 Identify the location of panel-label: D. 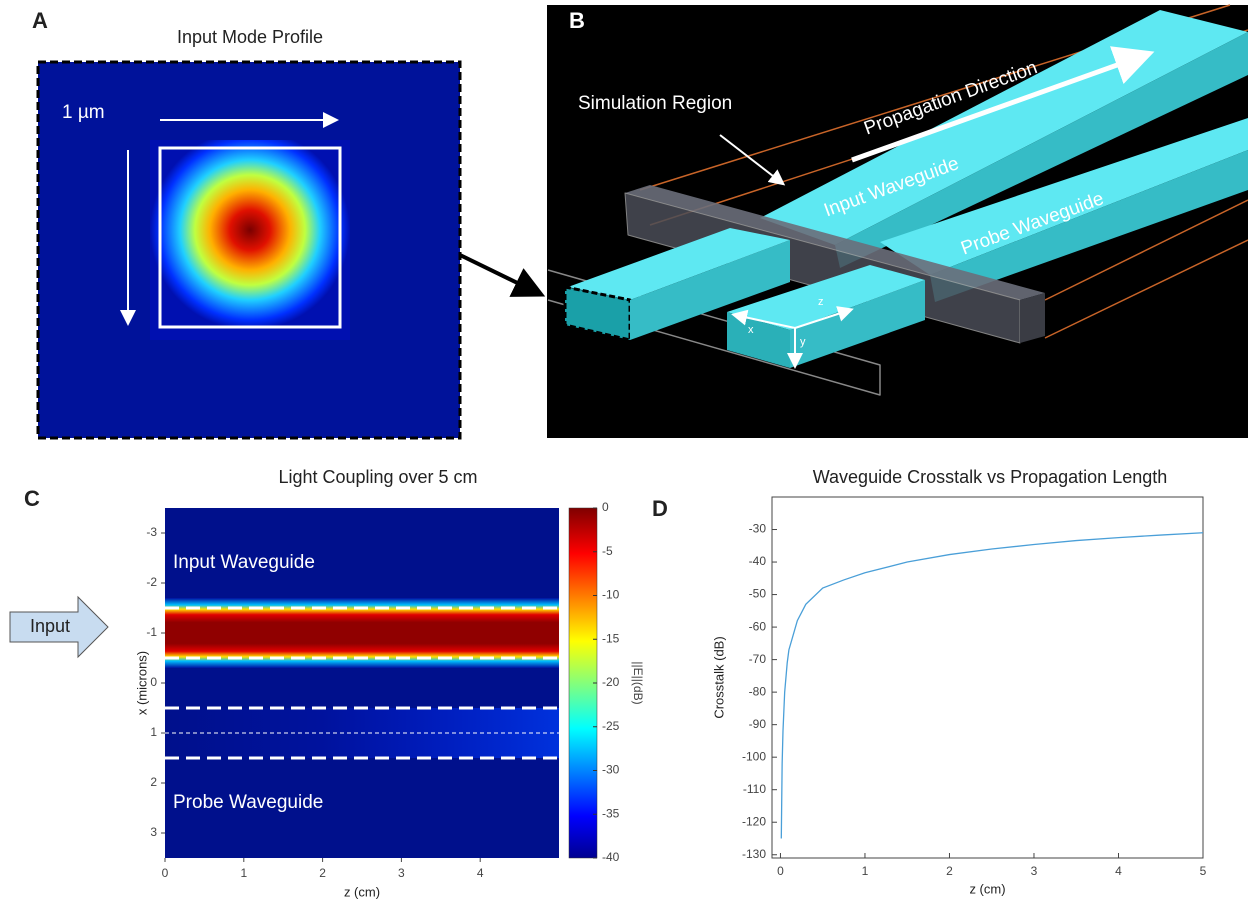
(660, 508).